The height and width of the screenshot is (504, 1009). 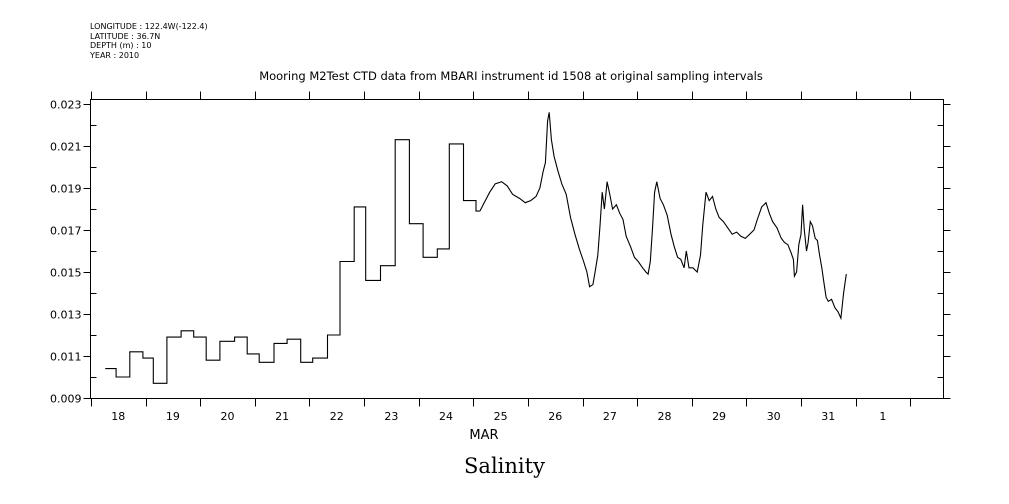 What do you see at coordinates (828, 416) in the screenshot?
I see `x-tick-label: 31` at bounding box center [828, 416].